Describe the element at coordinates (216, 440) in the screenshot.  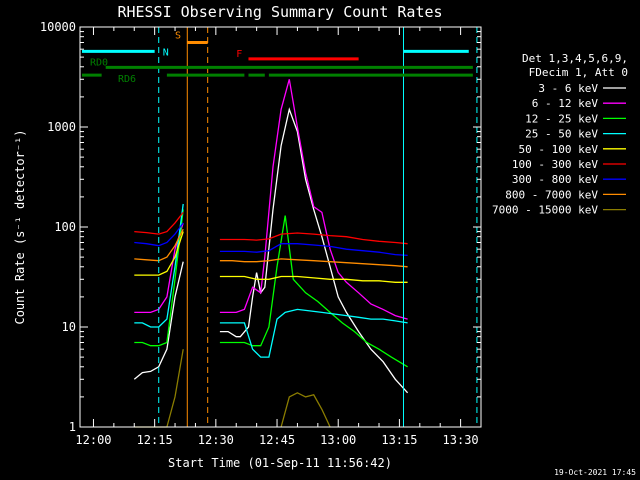
I see `x-tick-label-2: 12:30` at that location.